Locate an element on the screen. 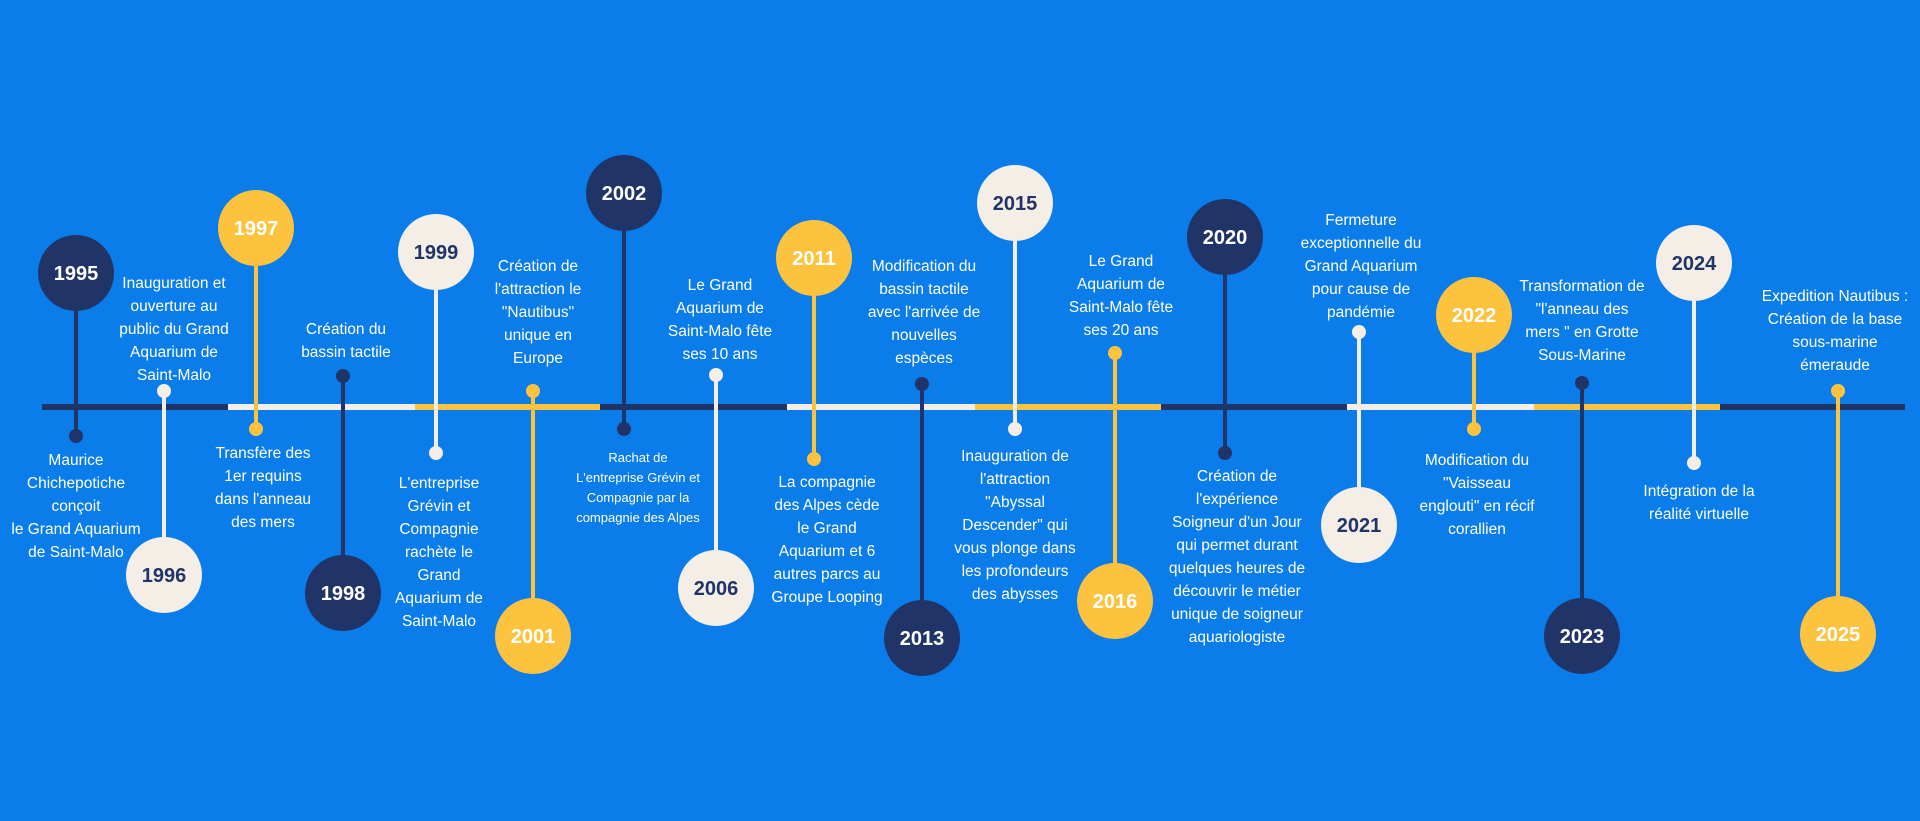 The height and width of the screenshot is (821, 1920). event-2022: 2022 is located at coordinates (1474, 356).